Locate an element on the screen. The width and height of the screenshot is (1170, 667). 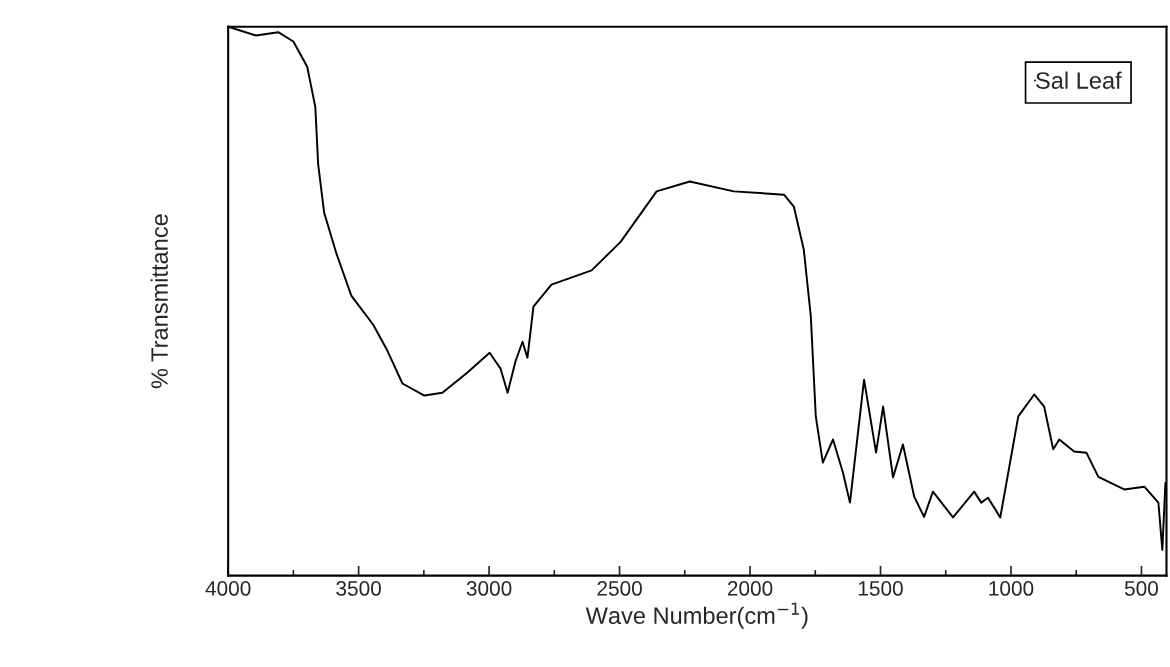
x-tick-label: 1500 is located at coordinates (880, 588).